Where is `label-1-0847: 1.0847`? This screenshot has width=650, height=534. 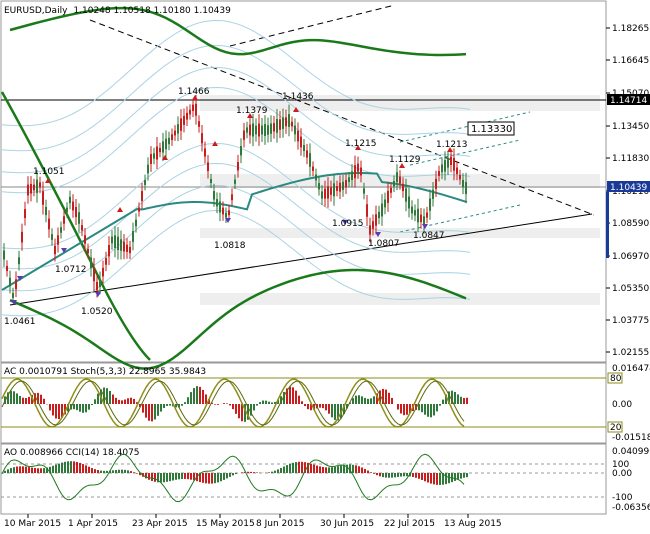 label-1-0847: 1.0847 is located at coordinates (429, 236).